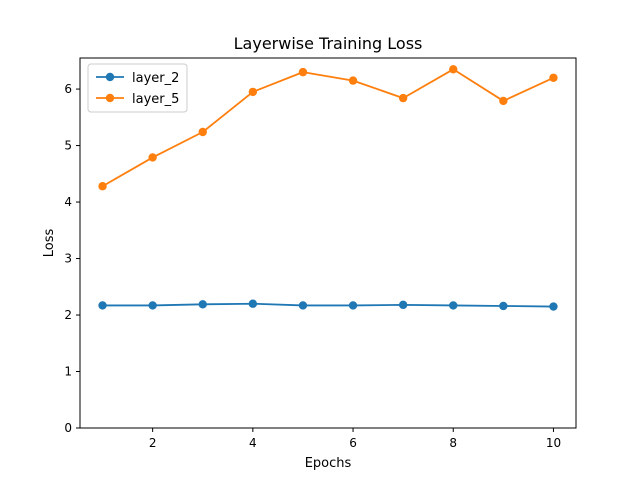  Describe the element at coordinates (68, 202) in the screenshot. I see `y-tick-label: 4` at that location.